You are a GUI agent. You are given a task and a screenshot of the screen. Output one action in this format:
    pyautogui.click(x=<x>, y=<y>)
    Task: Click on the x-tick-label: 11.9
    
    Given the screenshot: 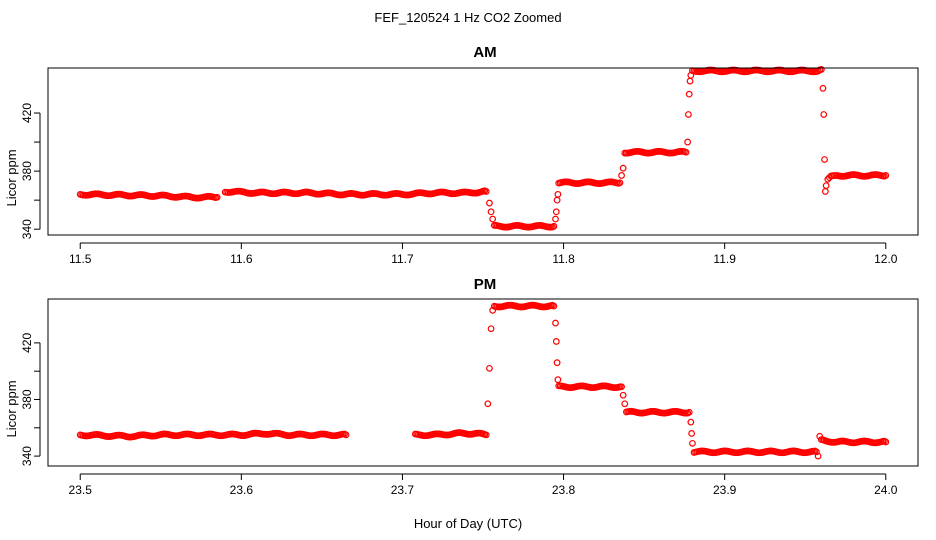 What is the action you would take?
    pyautogui.click(x=724, y=259)
    